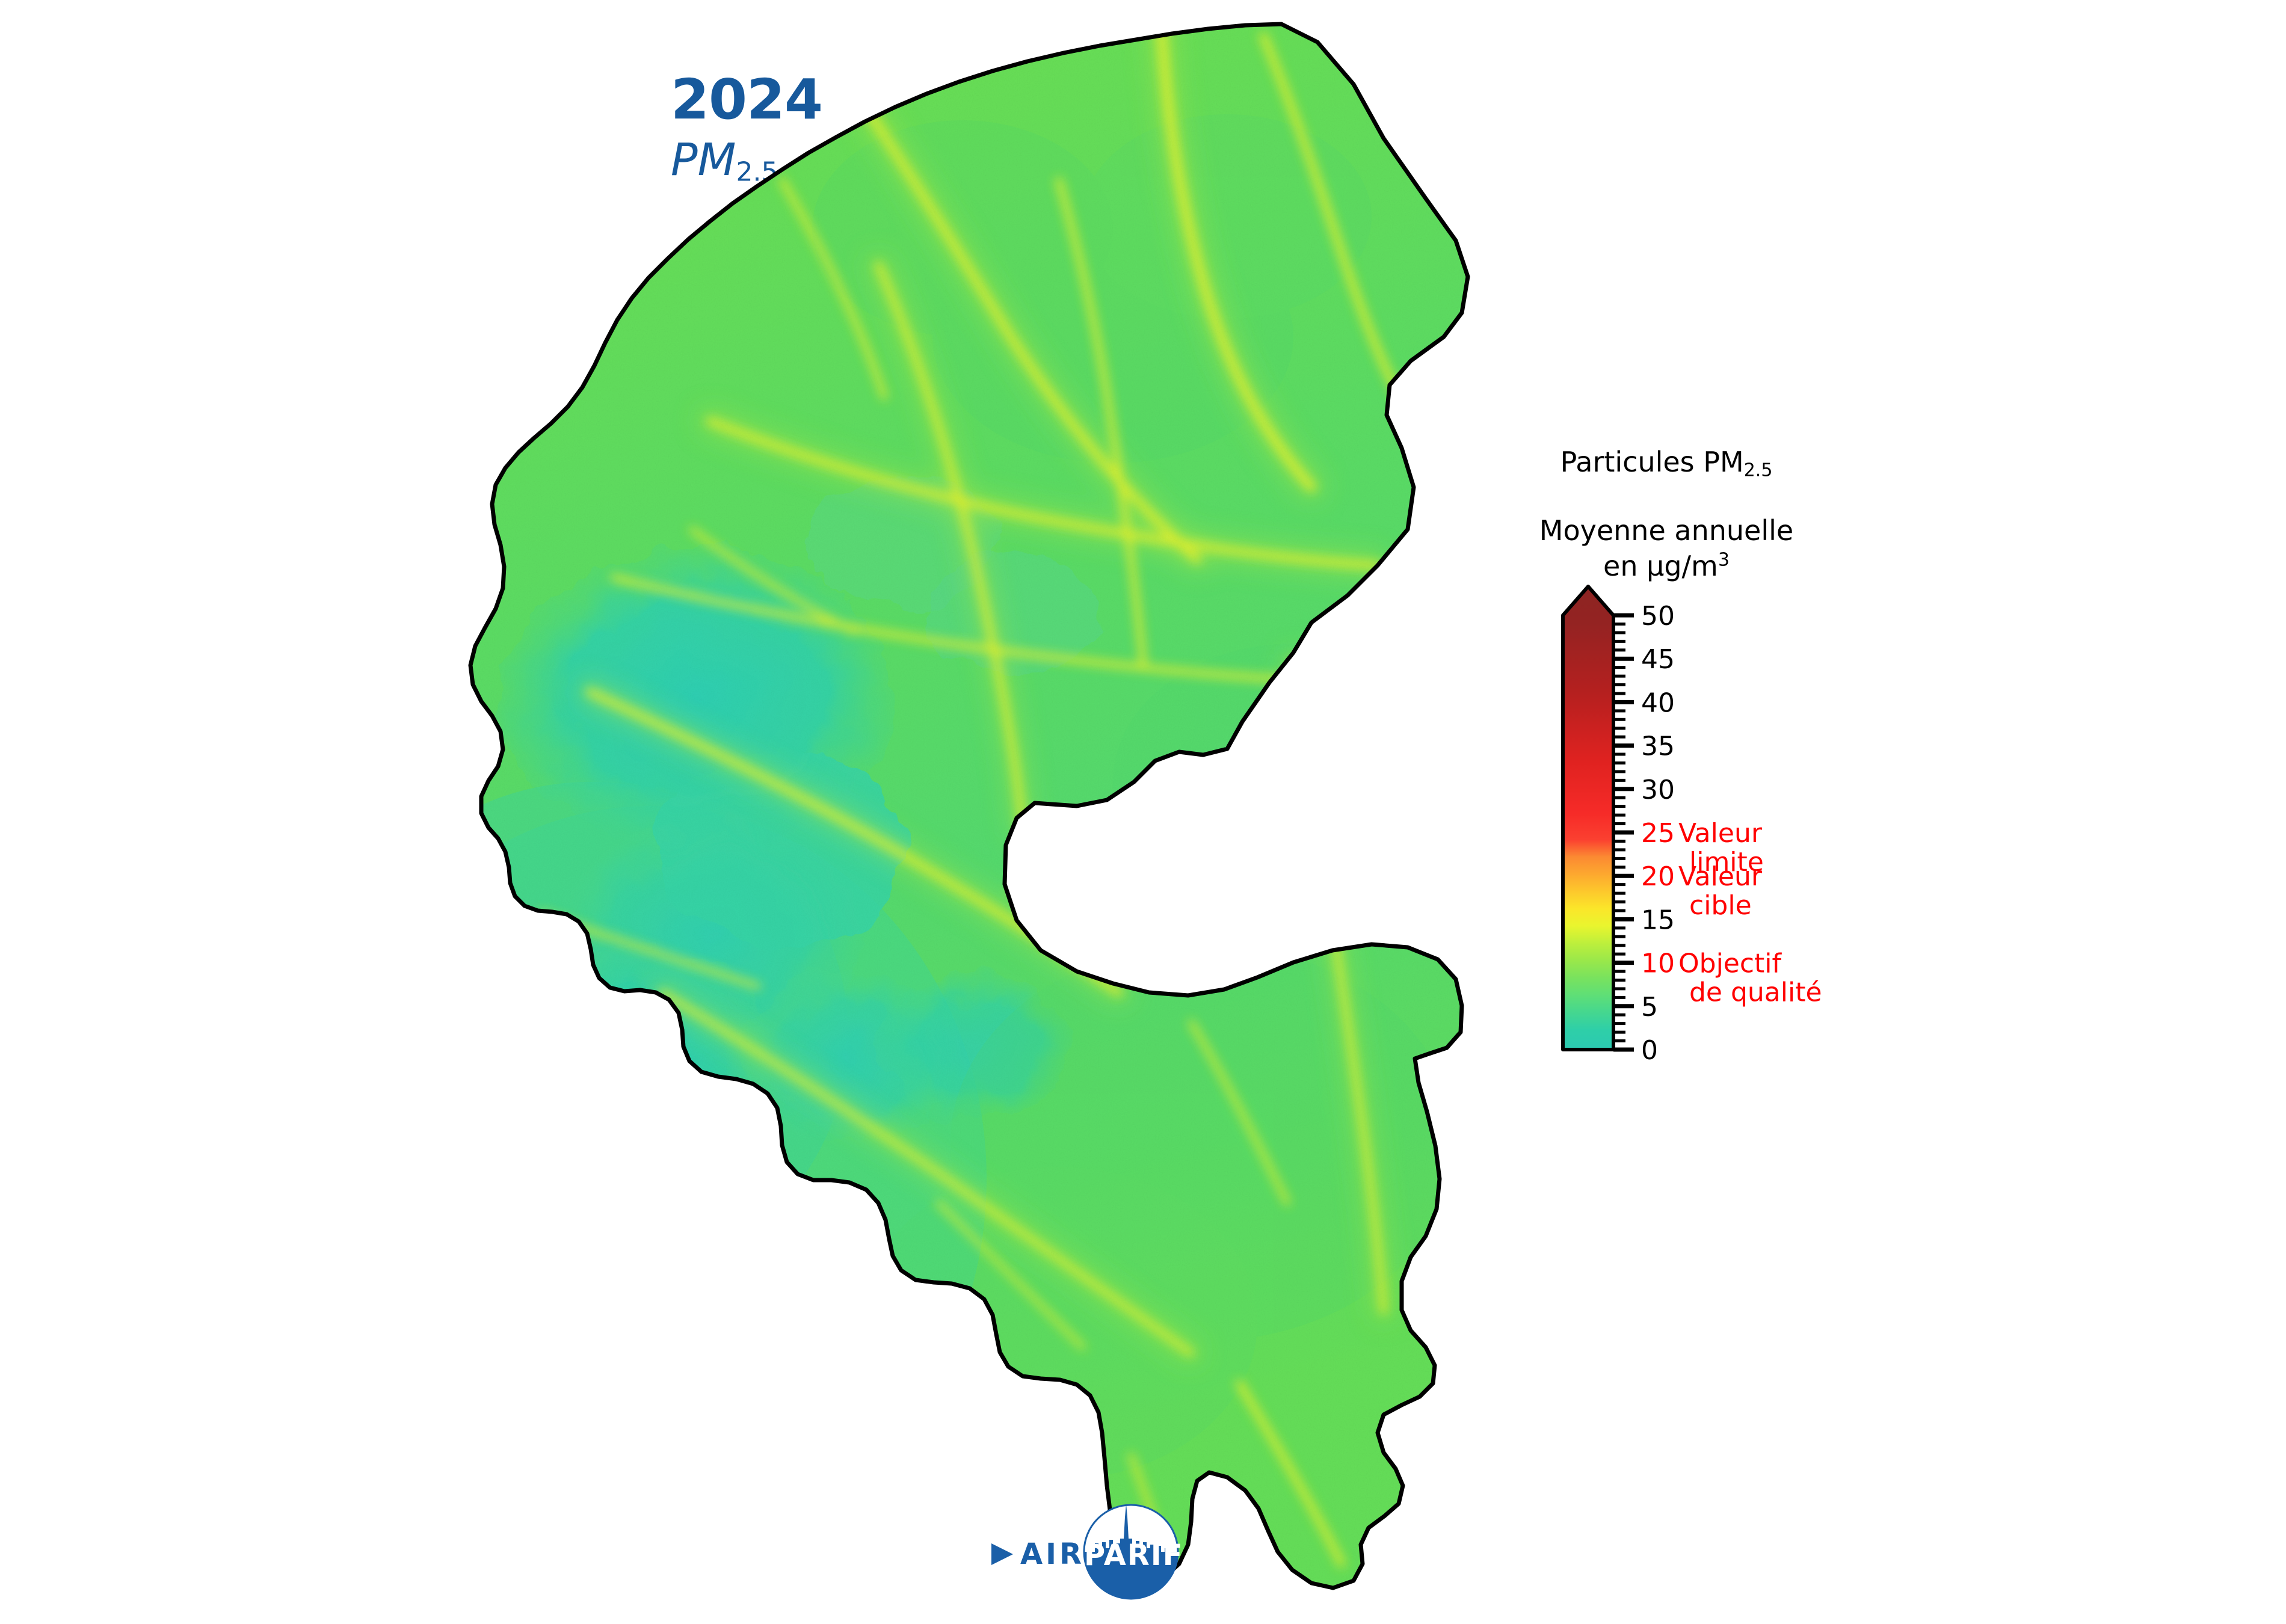  What do you see at coordinates (1650, 1050) in the screenshot?
I see `colorbar-tick-label: 0` at bounding box center [1650, 1050].